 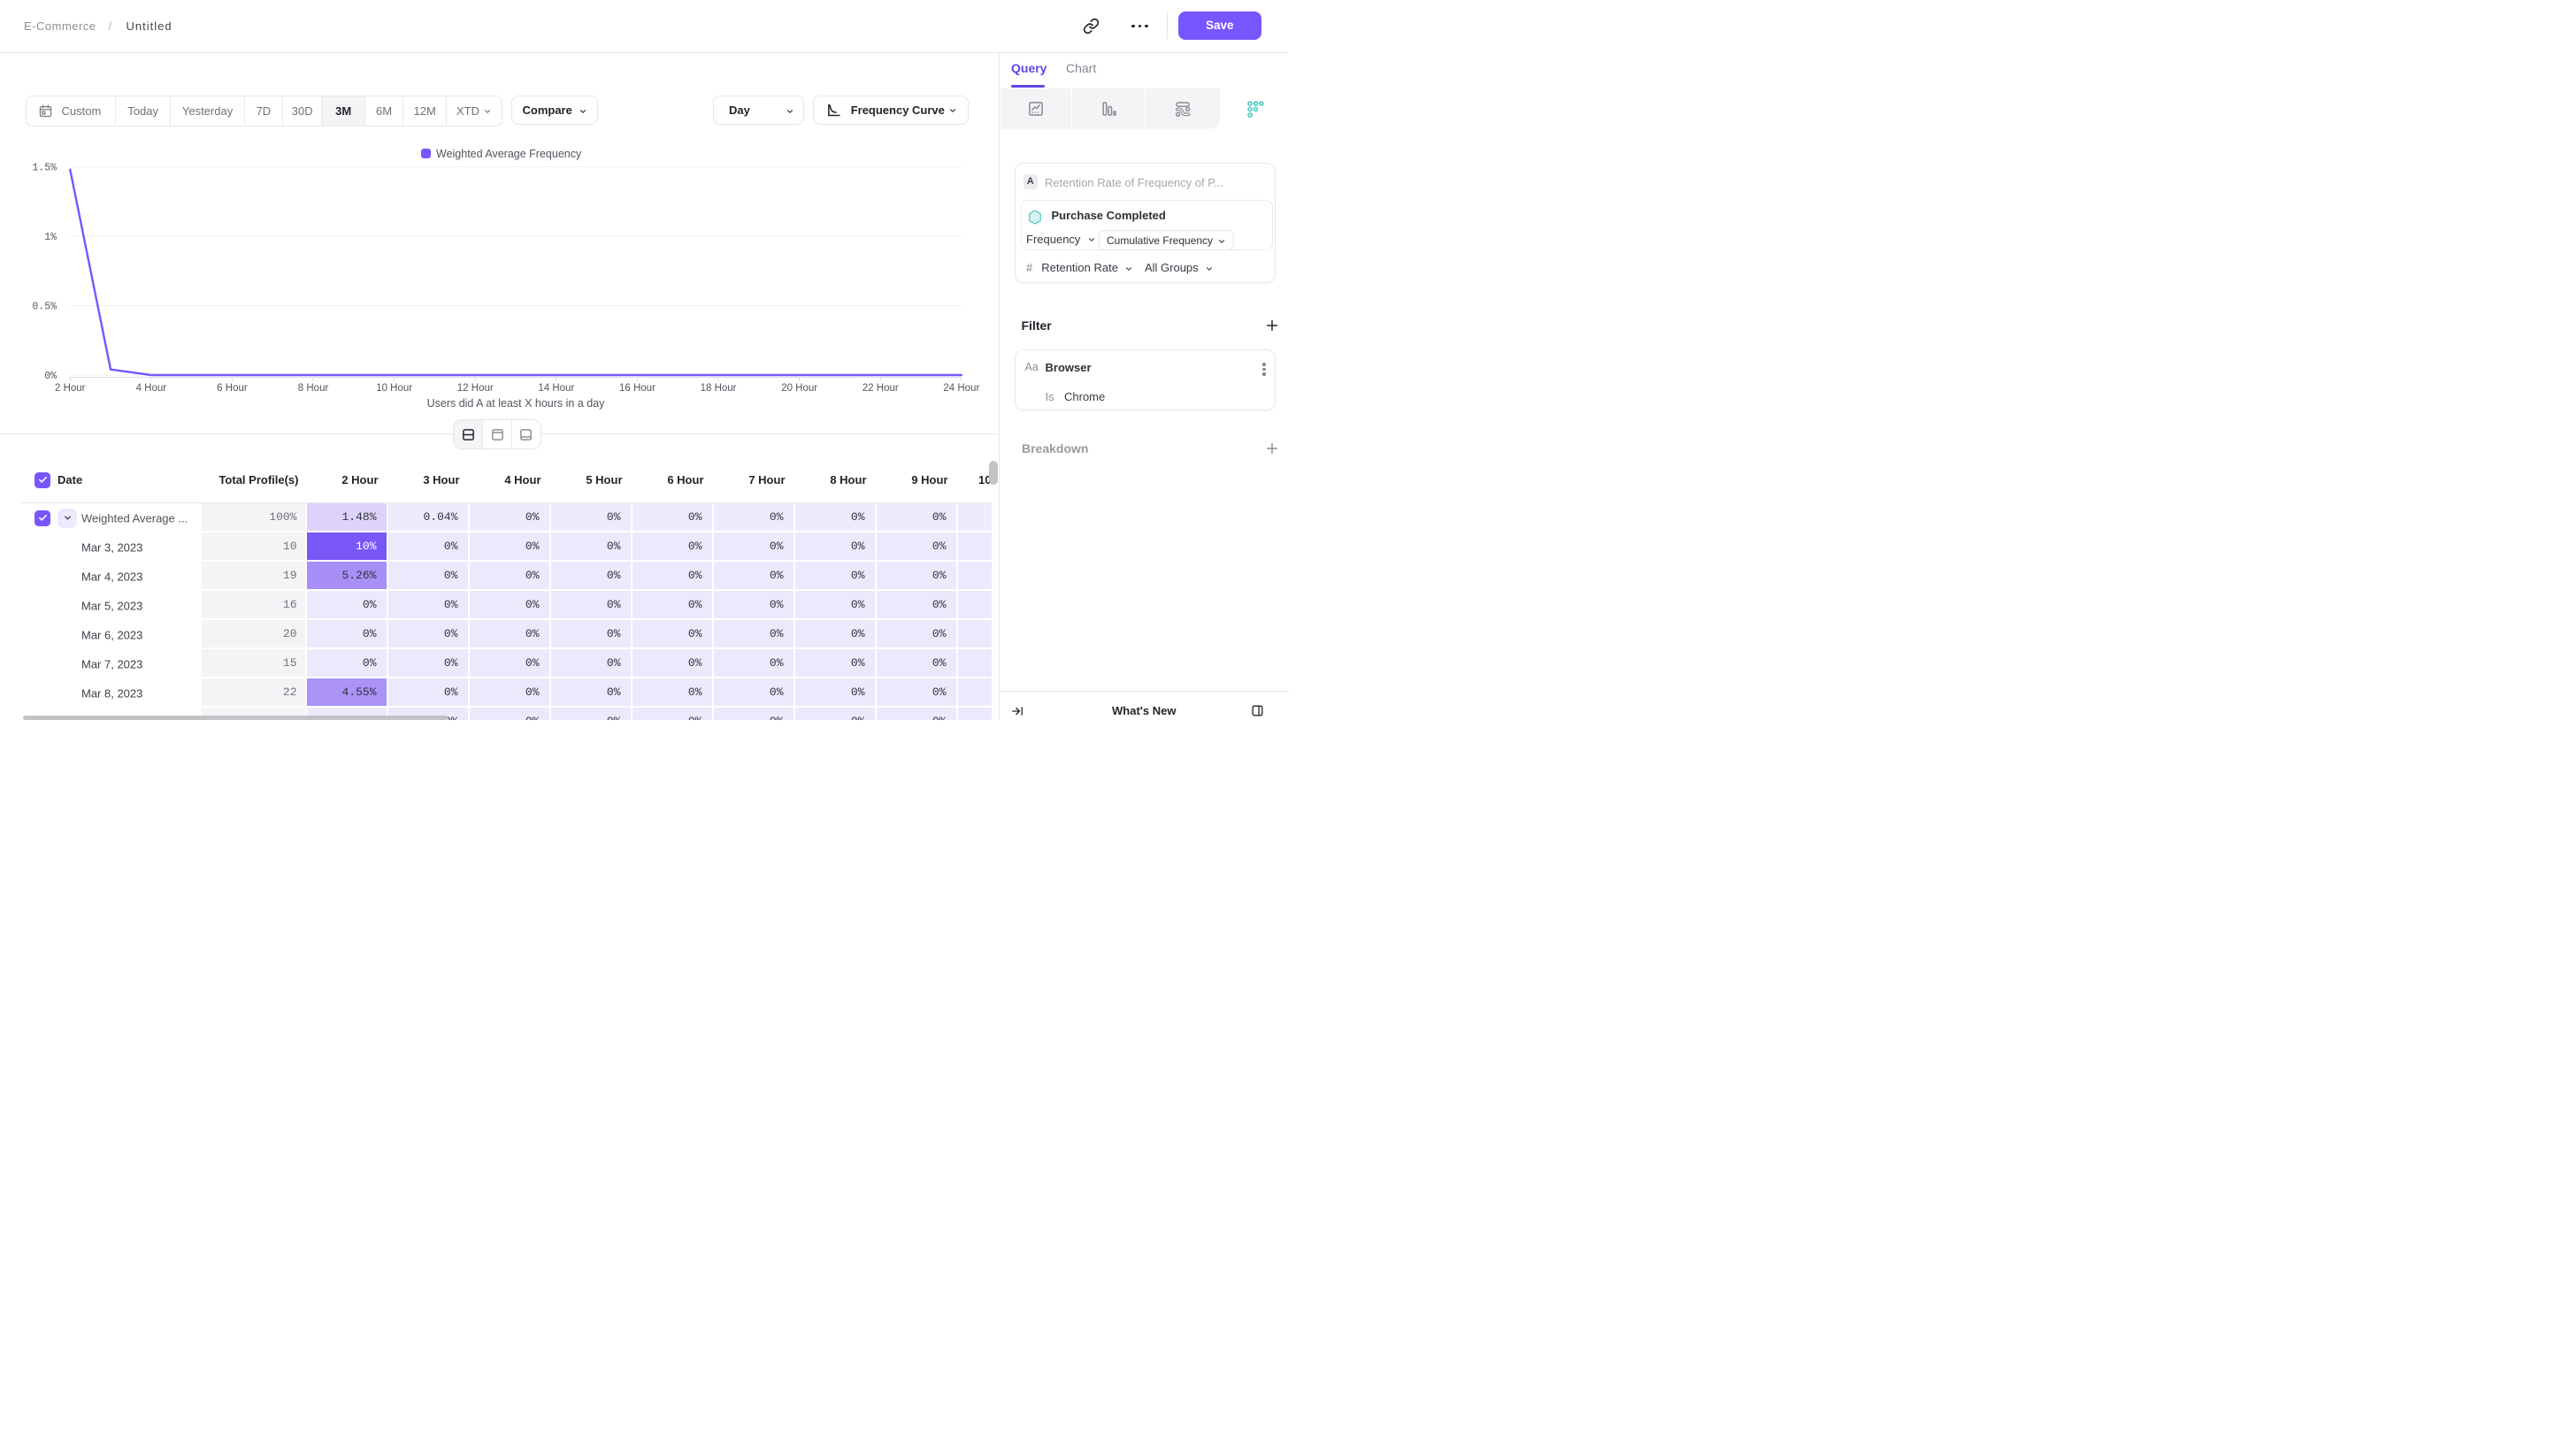 What do you see at coordinates (719, 388) in the screenshot?
I see `svg-text: 18 Hour` at bounding box center [719, 388].